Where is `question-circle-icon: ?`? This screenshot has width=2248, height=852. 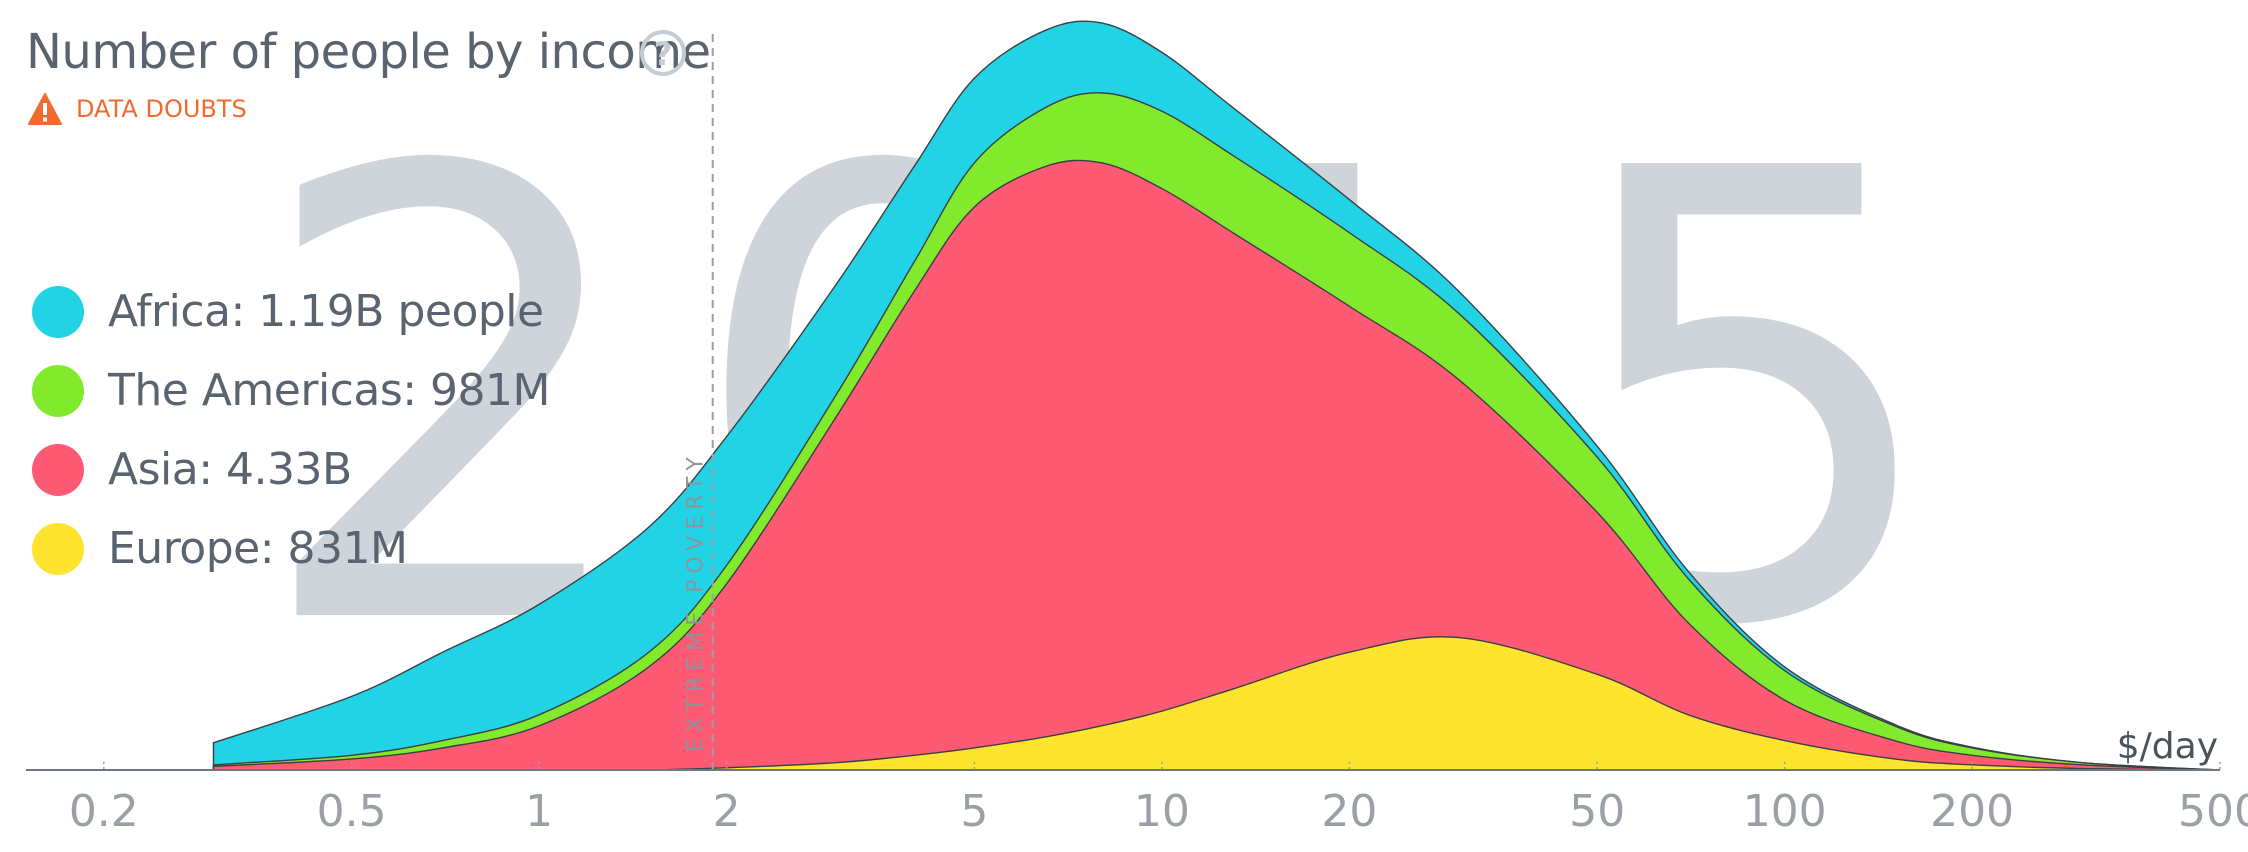
question-circle-icon: ? is located at coordinates (663, 53).